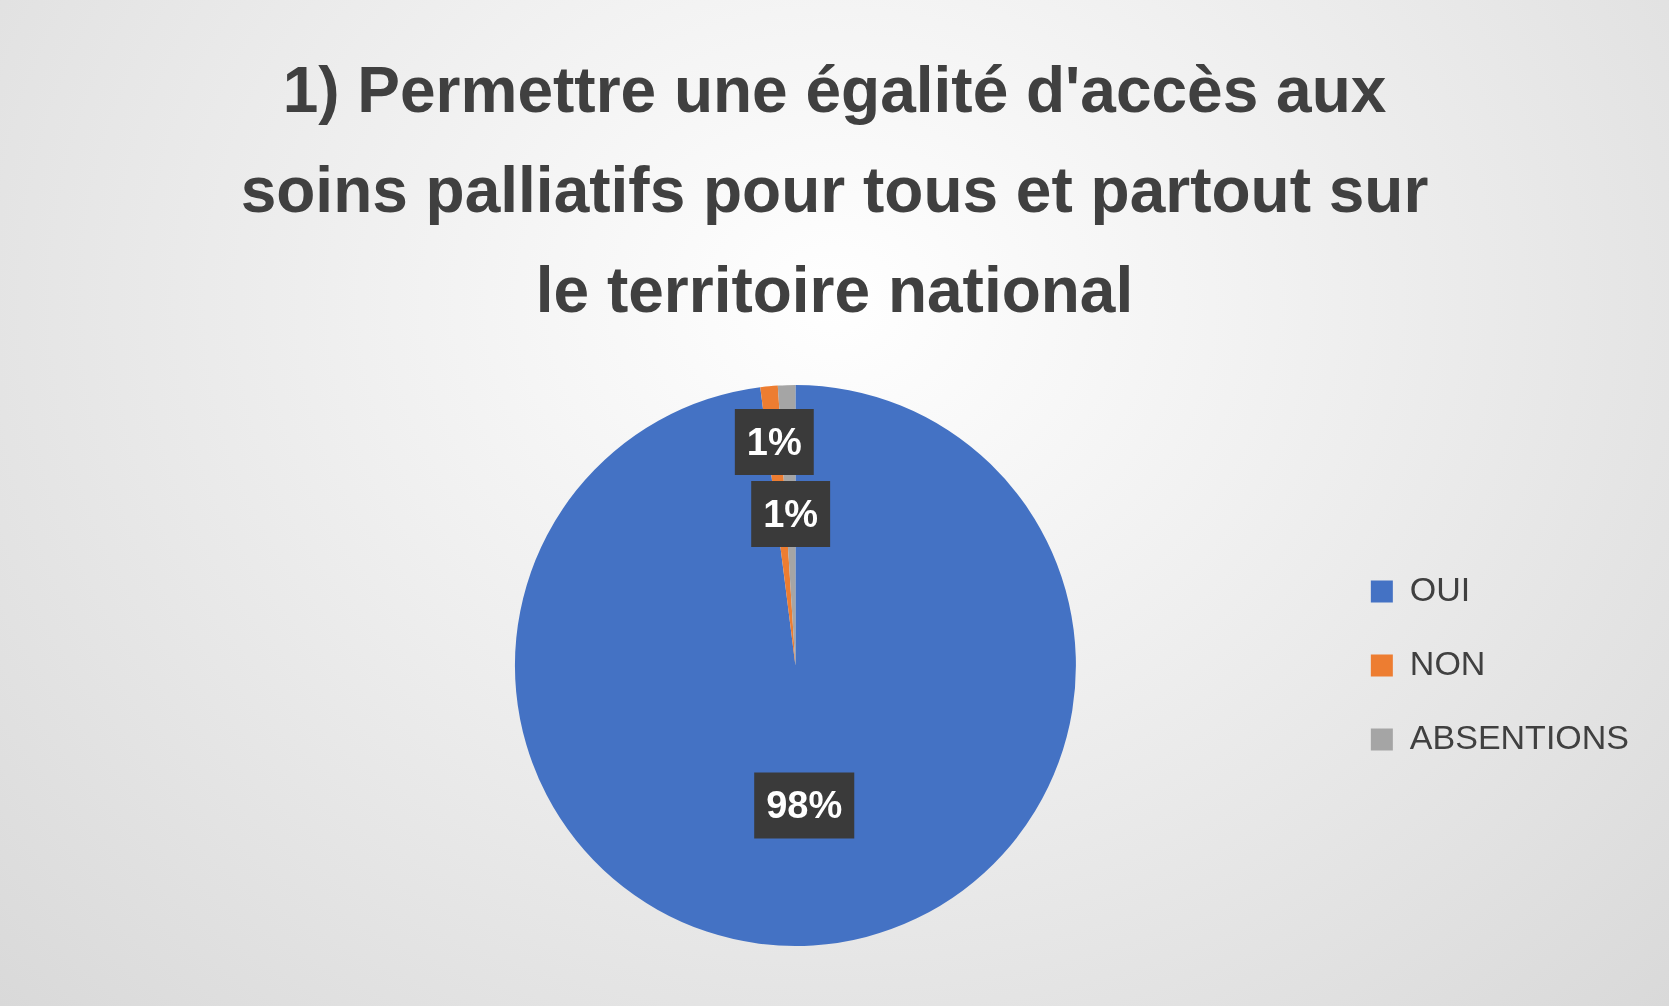 This screenshot has width=1669, height=1006. I want to click on legend-label: ABSENTIONS, so click(1519, 736).